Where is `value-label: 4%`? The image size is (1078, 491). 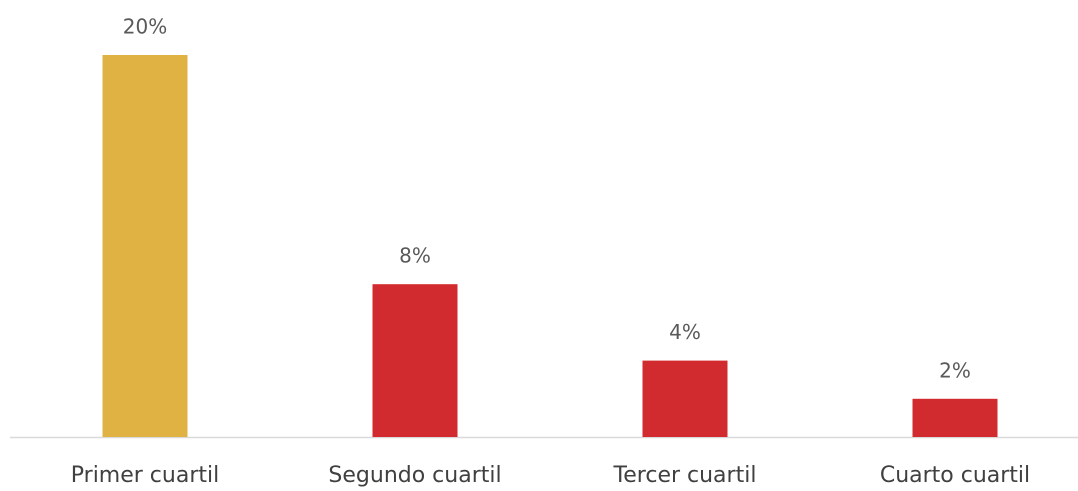
value-label: 4% is located at coordinates (685, 332).